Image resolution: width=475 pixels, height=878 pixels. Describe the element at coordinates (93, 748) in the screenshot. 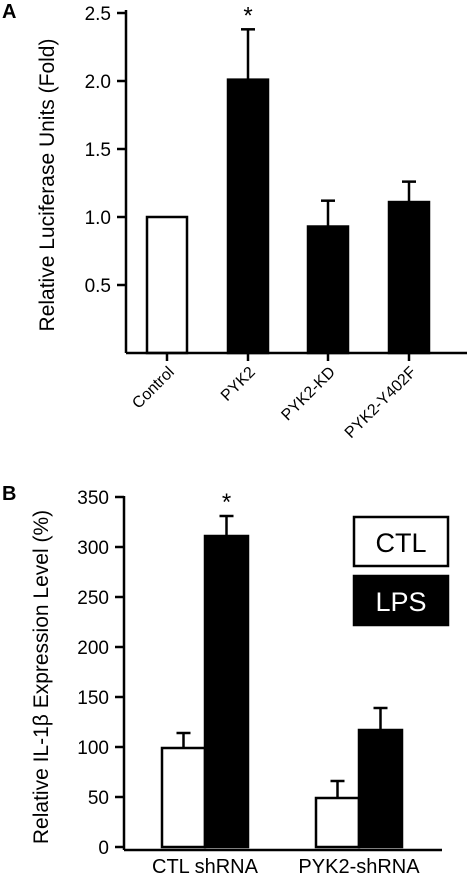

I see `panel-b-y-tick-label: 100` at that location.